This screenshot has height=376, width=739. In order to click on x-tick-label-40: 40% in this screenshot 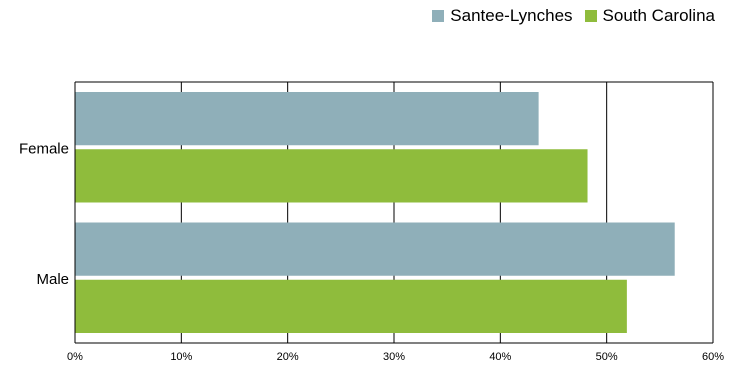, I will do `click(500, 357)`.